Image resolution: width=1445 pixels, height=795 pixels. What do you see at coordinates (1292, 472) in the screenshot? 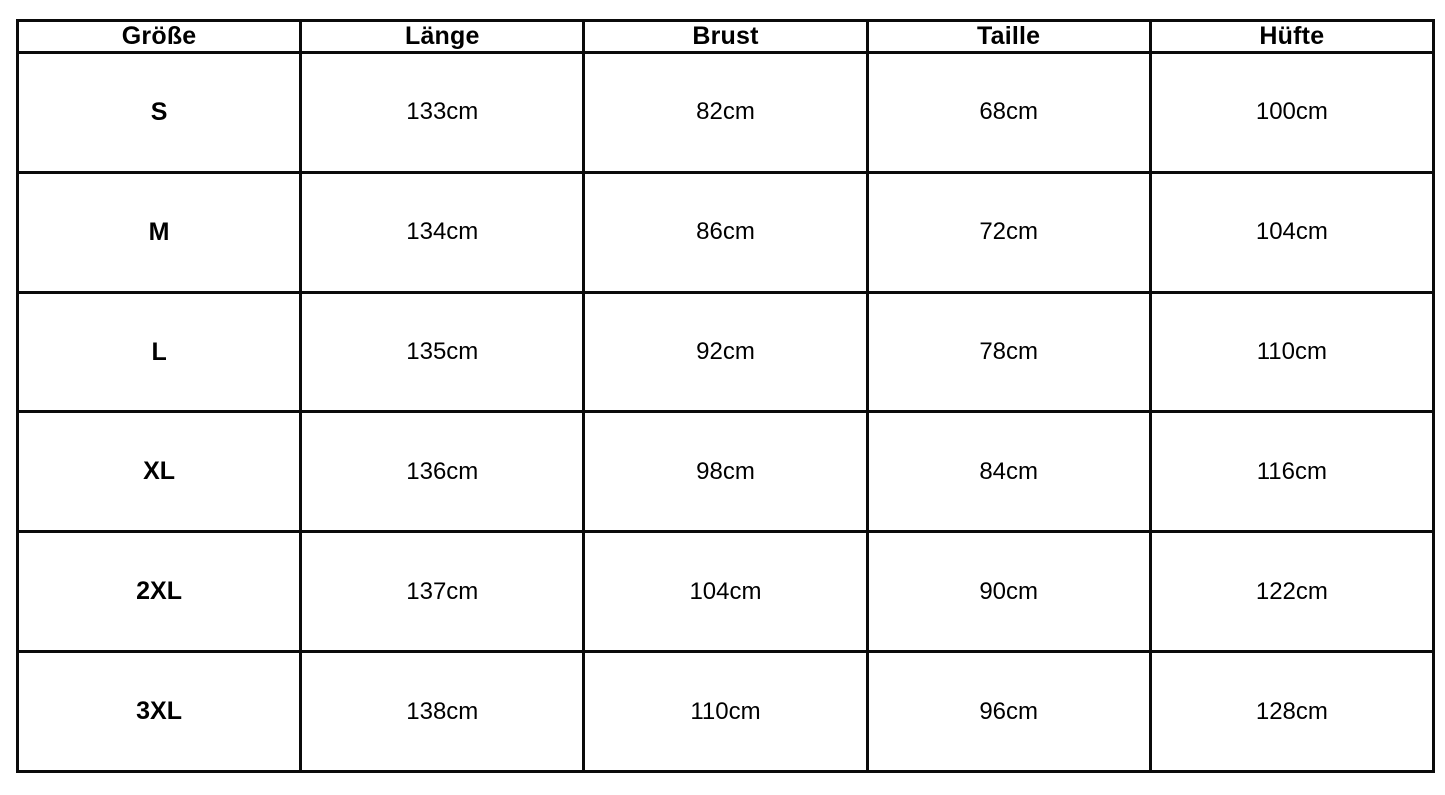
I see `measurement-cell-hip: 116cm` at bounding box center [1292, 472].